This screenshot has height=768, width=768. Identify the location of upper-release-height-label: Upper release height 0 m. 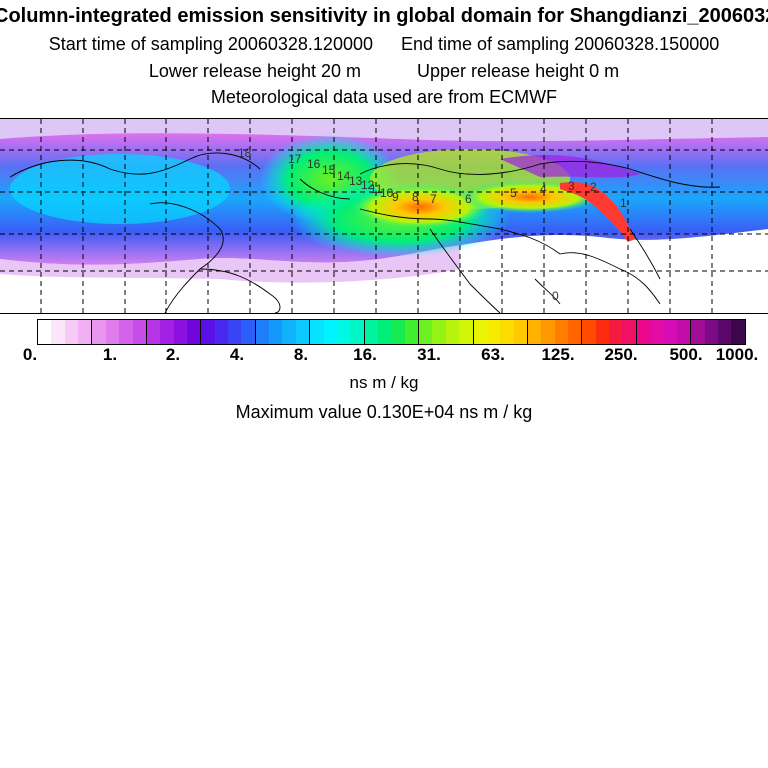
(518, 71).